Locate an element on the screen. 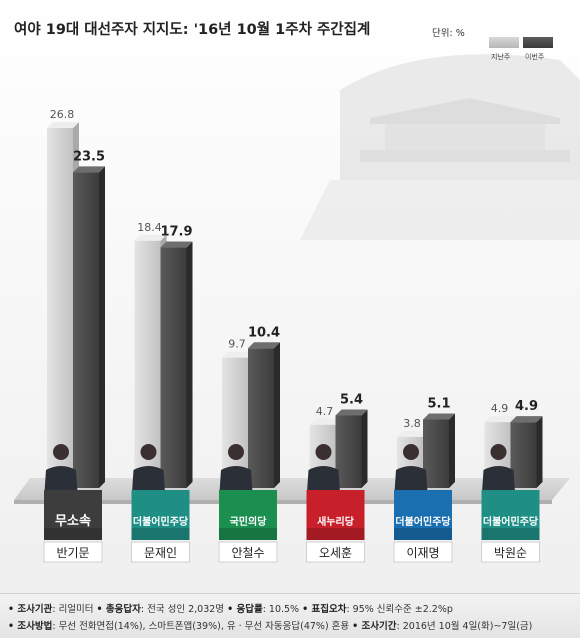 This screenshot has height=641, width=580. data-label-previous-1: 18.4 is located at coordinates (149, 227).